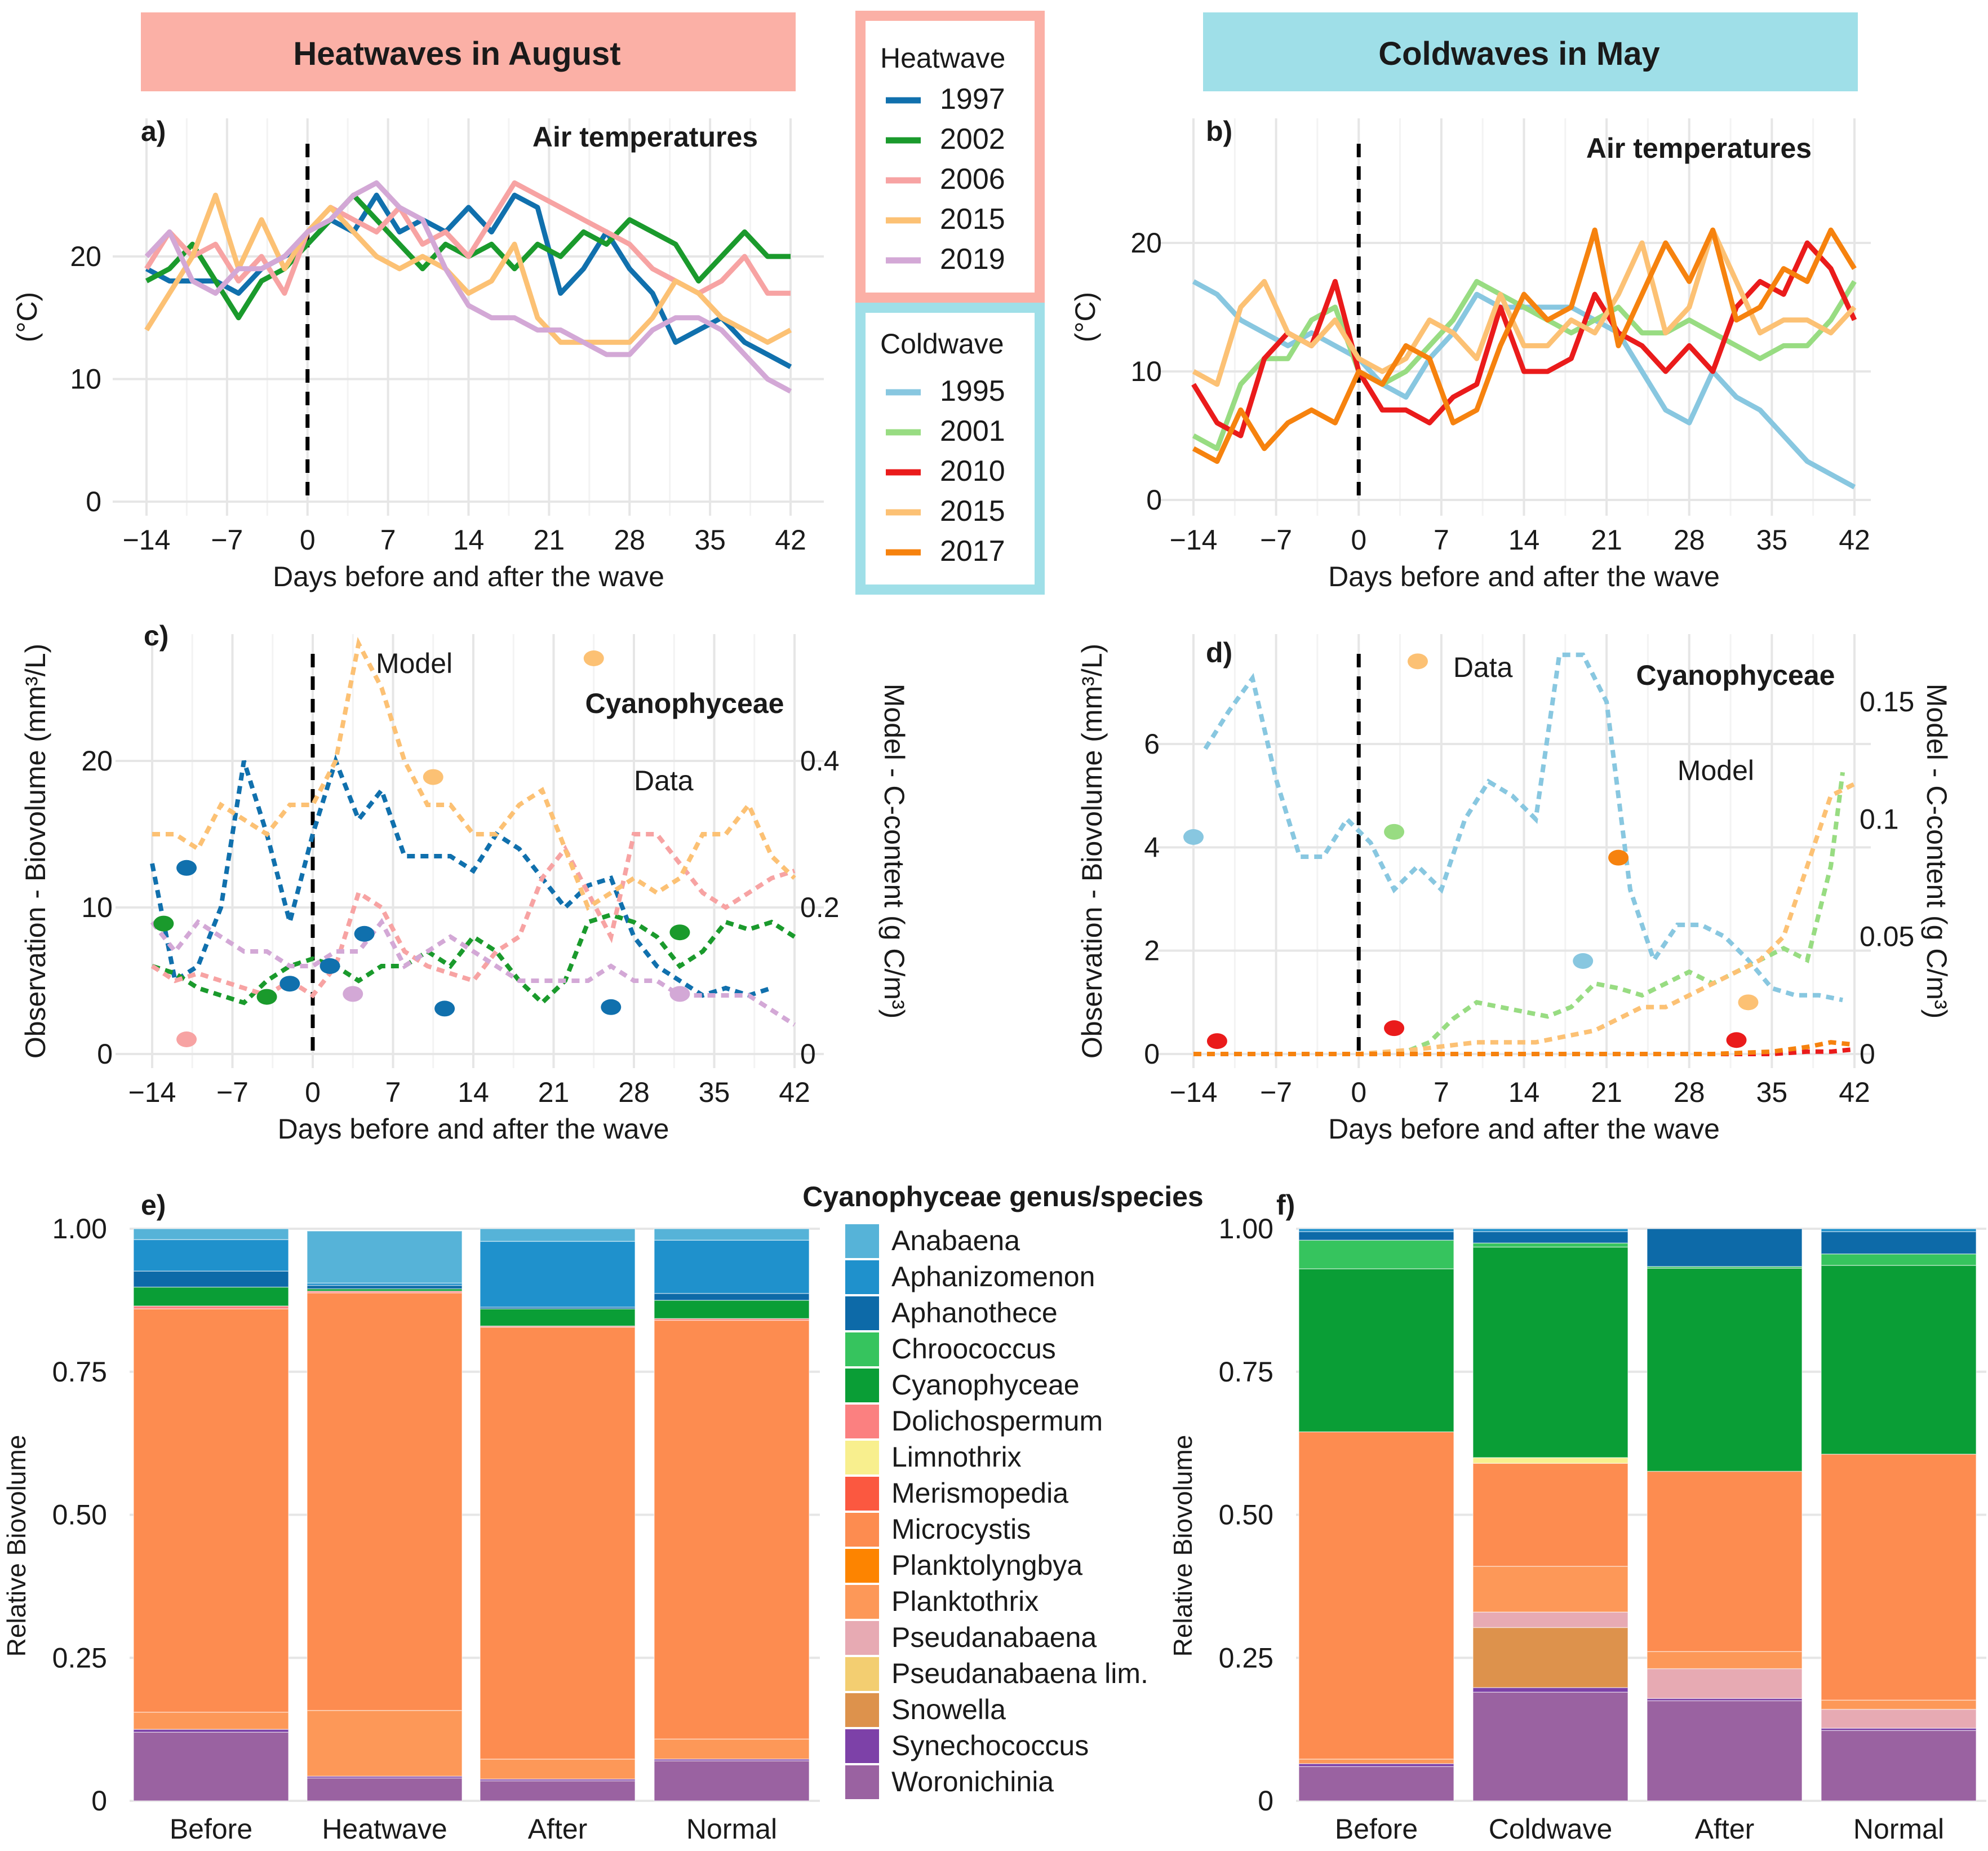  Describe the element at coordinates (1085, 317) in the screenshot. I see `y-axis-label-b: (°C)` at that location.